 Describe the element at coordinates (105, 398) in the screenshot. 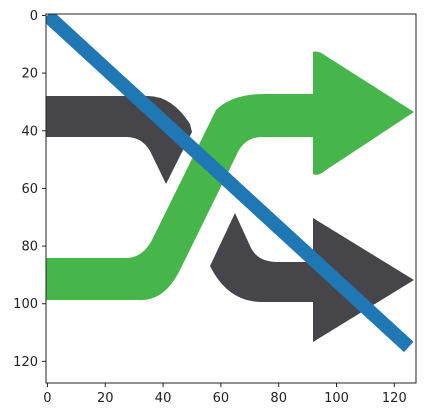

I see `x-tick-label: 20` at that location.